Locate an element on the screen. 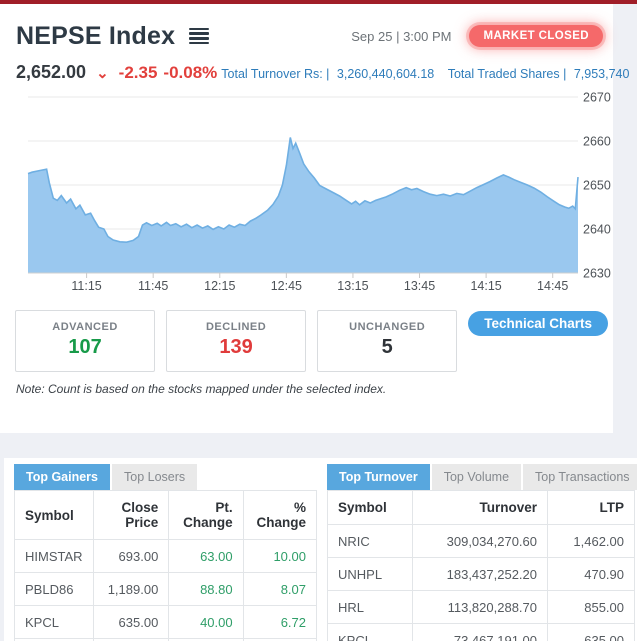 Image resolution: width=637 pixels, height=641 pixels. y-axis-tick-label: 2670 is located at coordinates (597, 98).